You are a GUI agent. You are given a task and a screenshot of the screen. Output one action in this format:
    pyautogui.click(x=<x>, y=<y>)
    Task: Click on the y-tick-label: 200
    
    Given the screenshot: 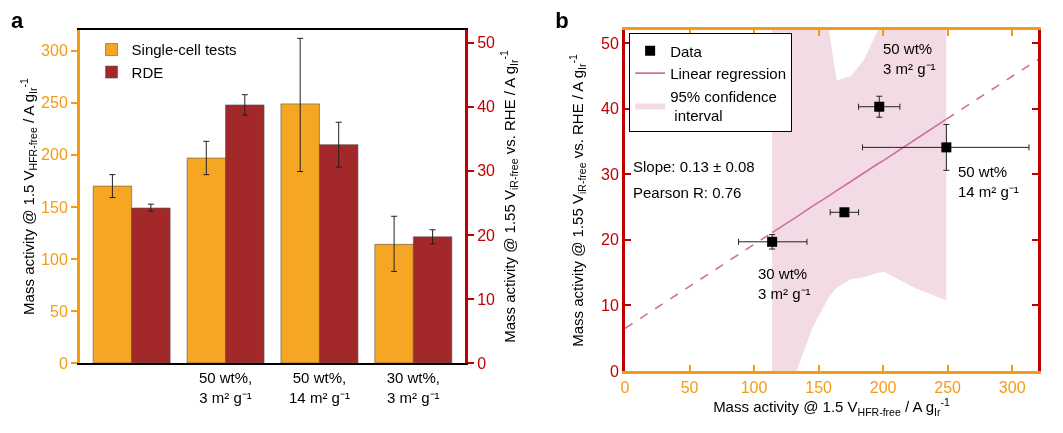 What is the action you would take?
    pyautogui.click(x=54, y=155)
    